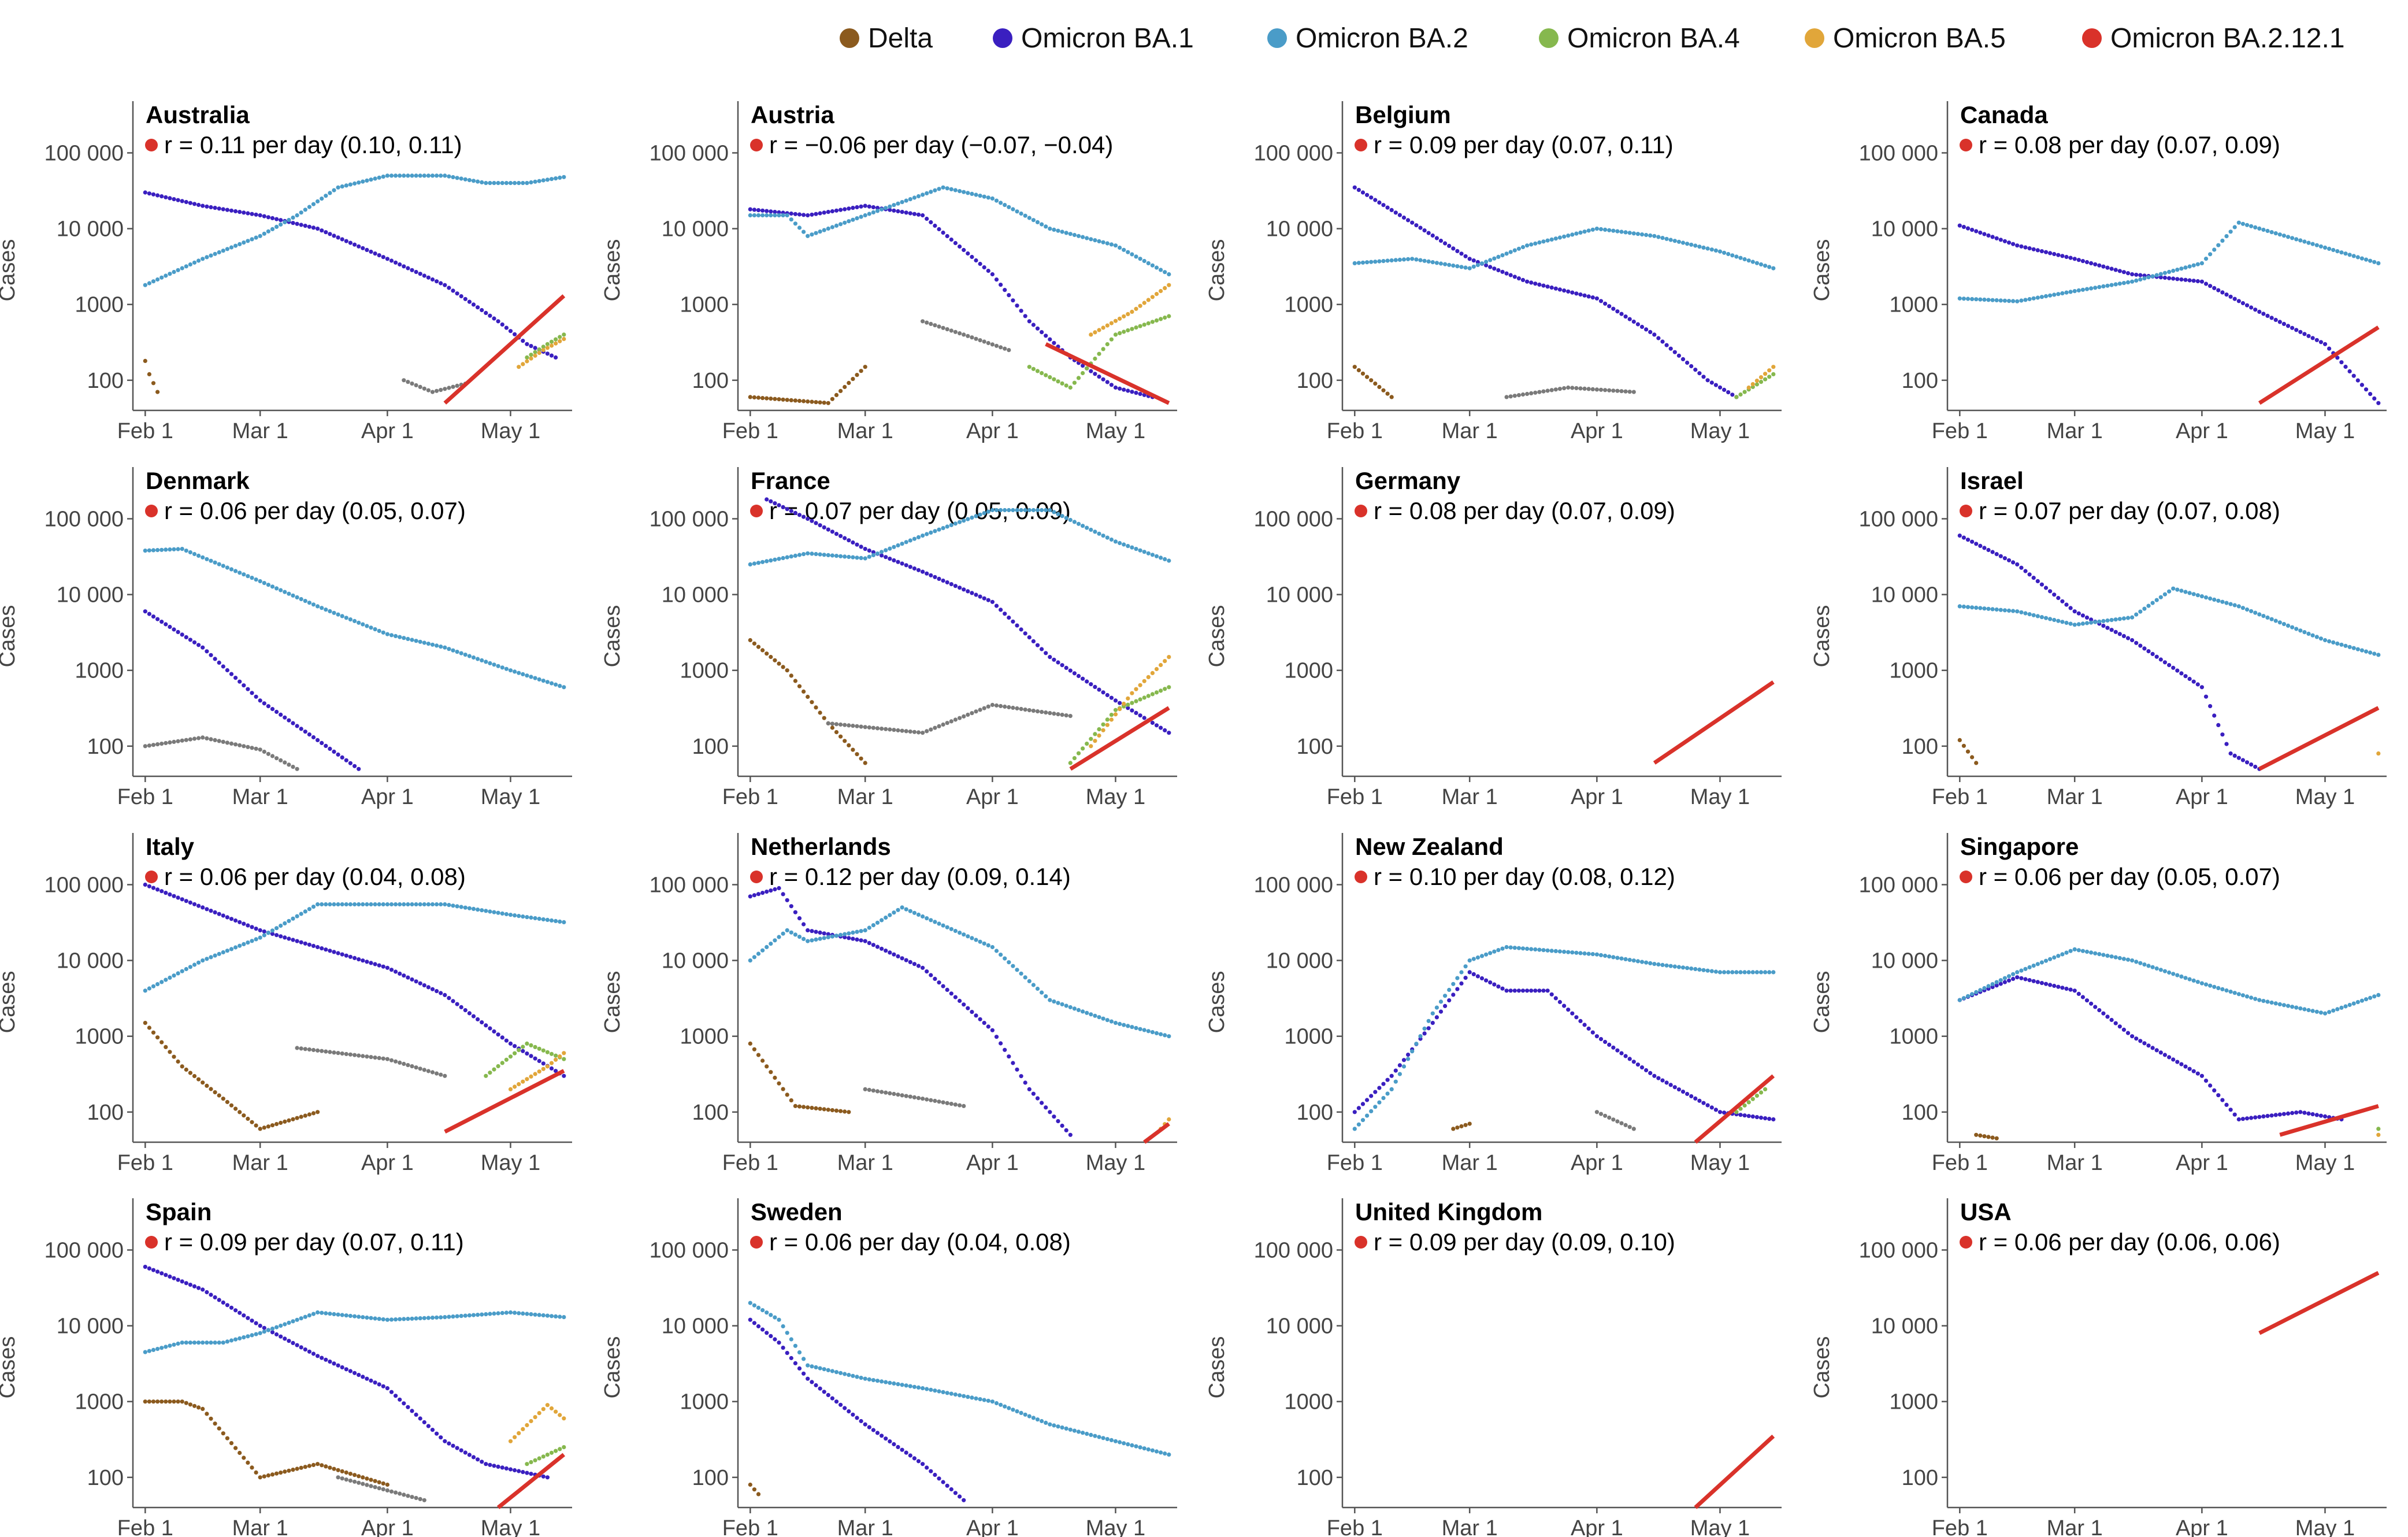  What do you see at coordinates (1904, 595) in the screenshot?
I see `y-tick-label: 10 000` at bounding box center [1904, 595].